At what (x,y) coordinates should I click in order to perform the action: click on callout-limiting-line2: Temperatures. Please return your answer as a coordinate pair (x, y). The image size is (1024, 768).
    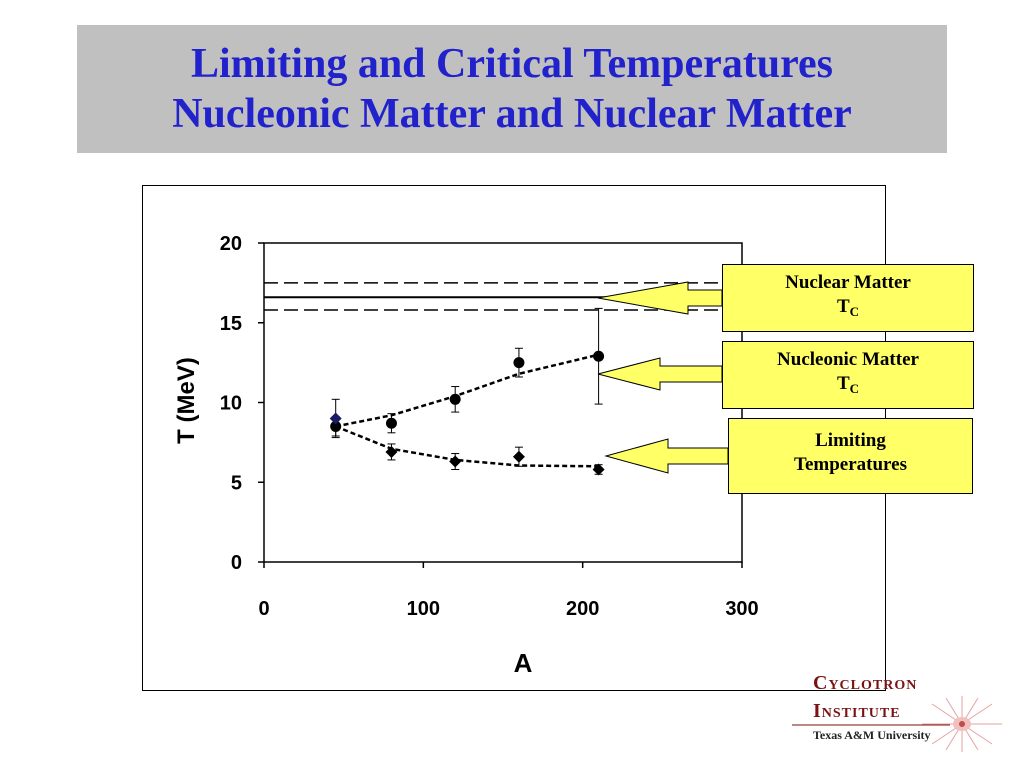
    Looking at the image, I should click on (850, 464).